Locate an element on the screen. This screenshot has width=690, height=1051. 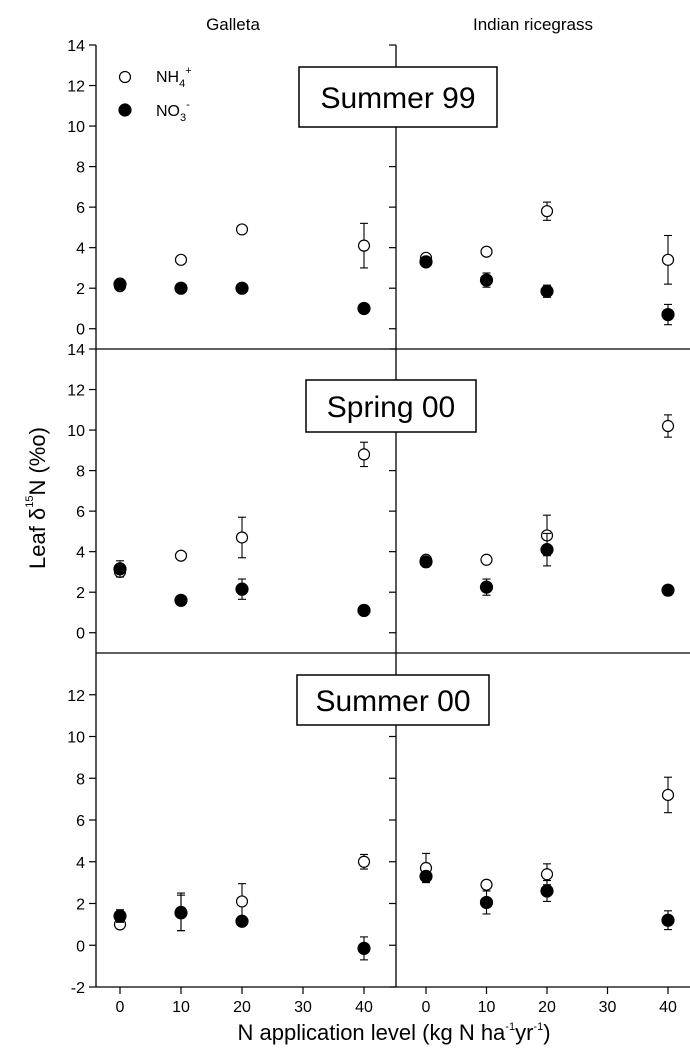
panel-label-summer-00: Summer 00 is located at coordinates (392, 701).